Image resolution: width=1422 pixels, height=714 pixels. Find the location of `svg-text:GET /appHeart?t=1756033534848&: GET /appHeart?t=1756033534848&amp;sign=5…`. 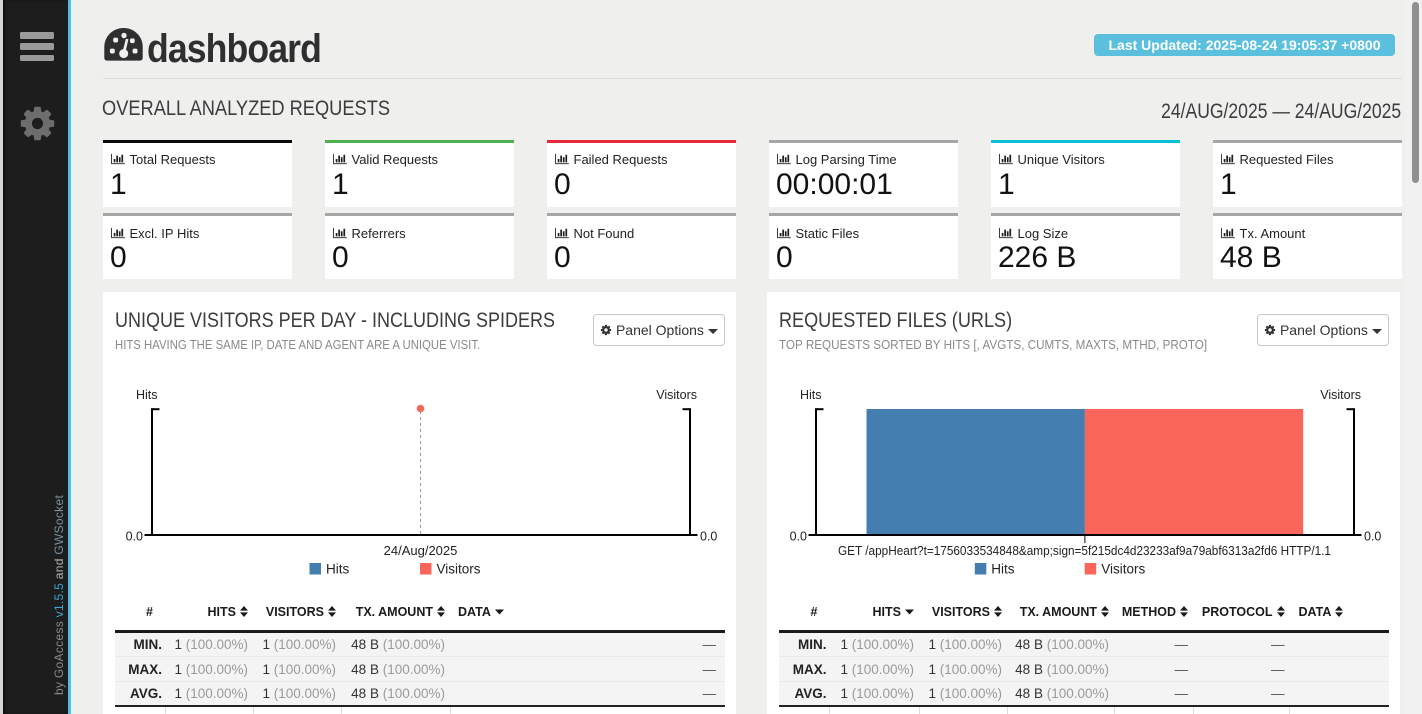

svg-text:GET /appHeart?t=1756033534848&: GET /appHeart?t=1756033534848&amp;sign=5… is located at coordinates (1084, 551).